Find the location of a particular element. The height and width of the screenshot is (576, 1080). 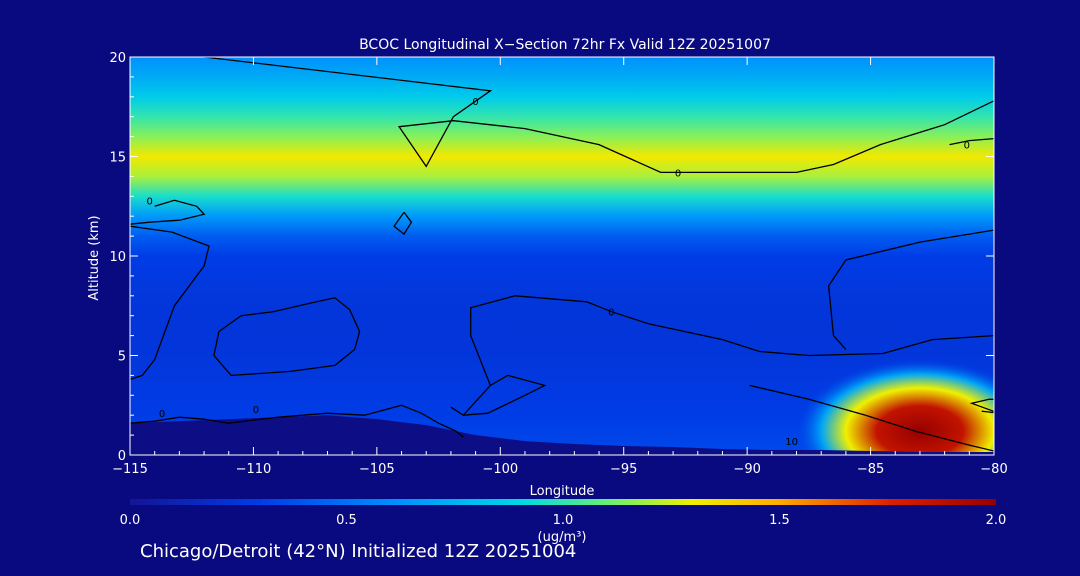

x-axis-label: Longitude is located at coordinates (562, 491).